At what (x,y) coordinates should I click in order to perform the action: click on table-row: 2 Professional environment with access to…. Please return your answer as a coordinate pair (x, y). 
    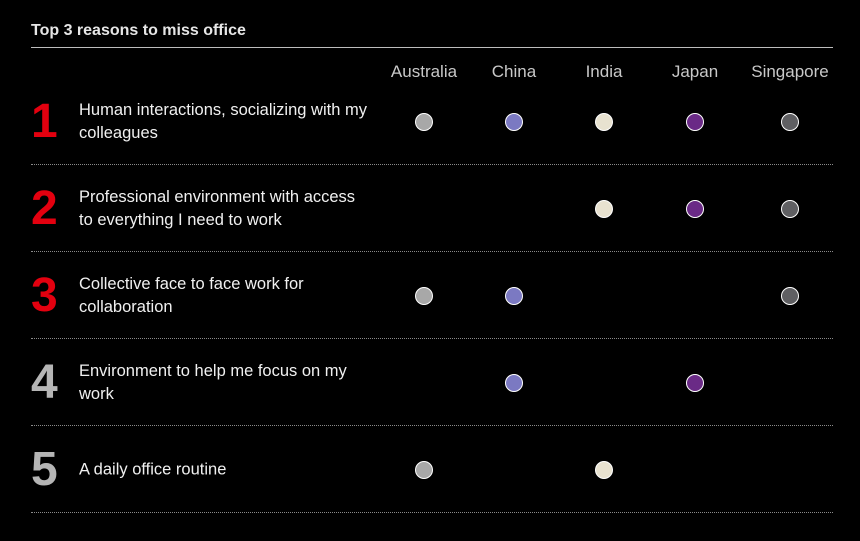
    Looking at the image, I should click on (432, 208).